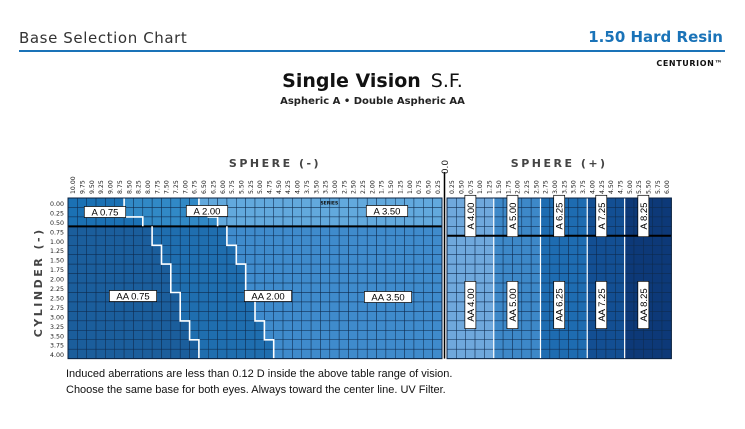 This screenshot has width=745, height=429. What do you see at coordinates (387, 212) in the screenshot?
I see `label-a350: A 3.50` at bounding box center [387, 212].